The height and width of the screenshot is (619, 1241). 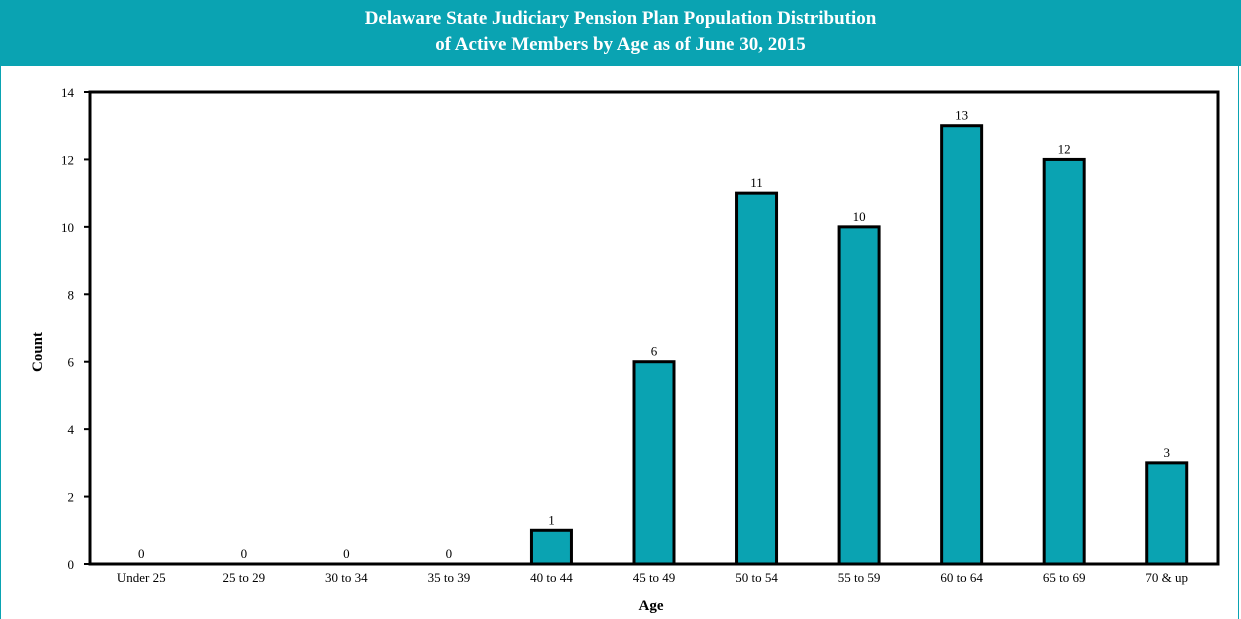 I want to click on data-label: 3, so click(x=1166, y=452).